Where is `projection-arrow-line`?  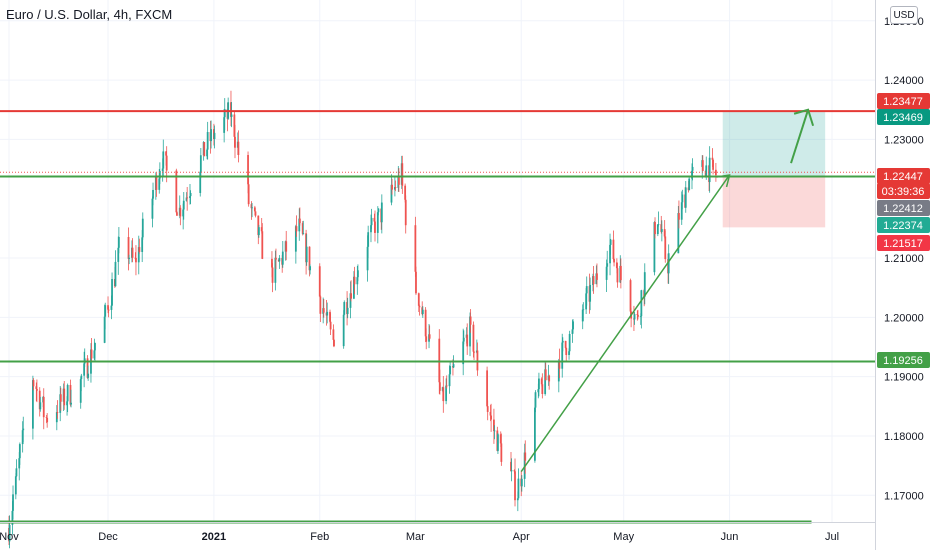
projection-arrow-line is located at coordinates (800, 136).